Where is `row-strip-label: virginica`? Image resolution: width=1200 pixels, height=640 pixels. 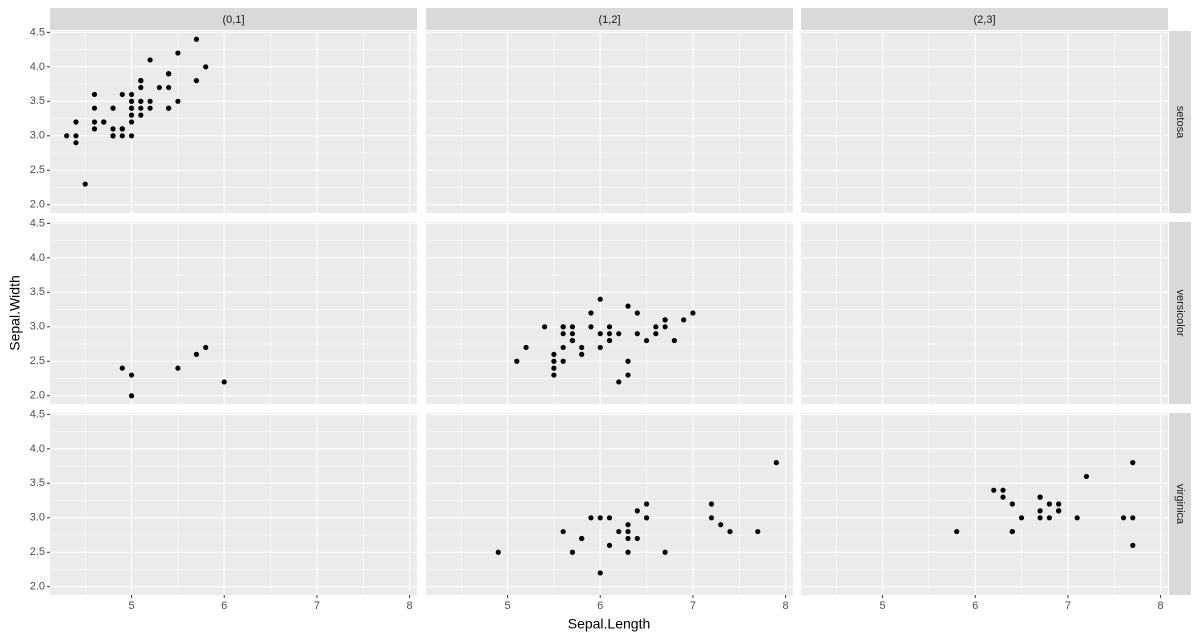
row-strip-label: virginica is located at coordinates (1180, 504).